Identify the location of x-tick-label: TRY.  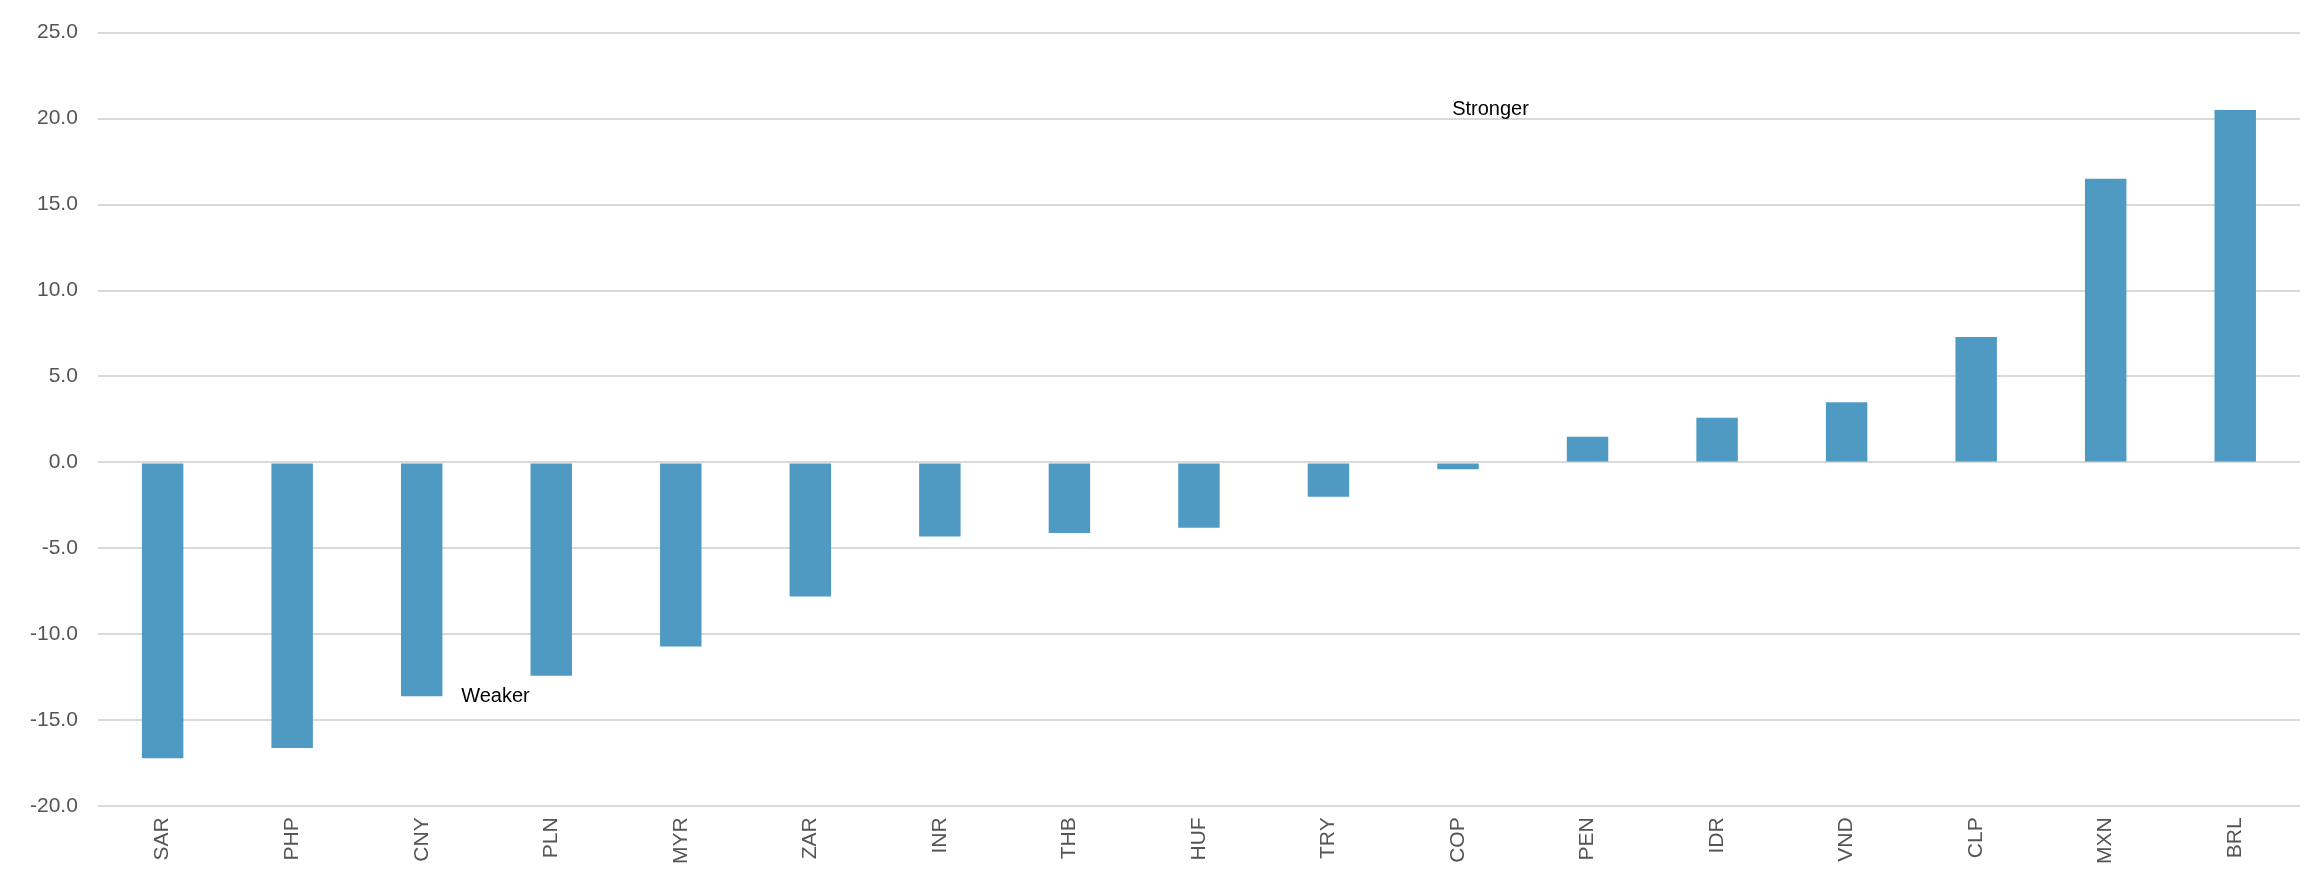
(1327, 838).